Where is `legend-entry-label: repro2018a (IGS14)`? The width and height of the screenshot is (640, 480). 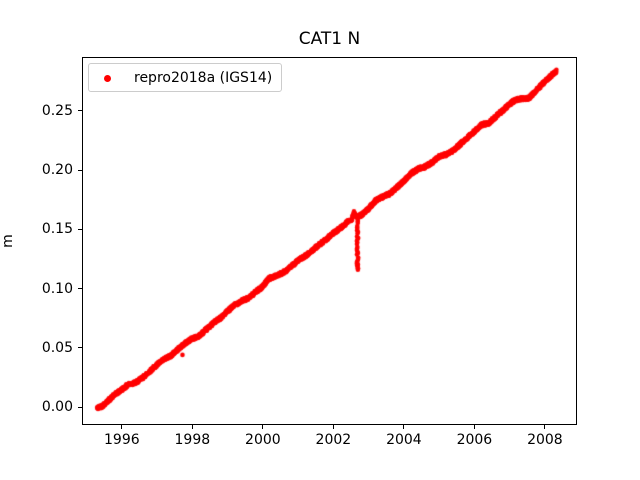 legend-entry-label: repro2018a (IGS14) is located at coordinates (203, 78).